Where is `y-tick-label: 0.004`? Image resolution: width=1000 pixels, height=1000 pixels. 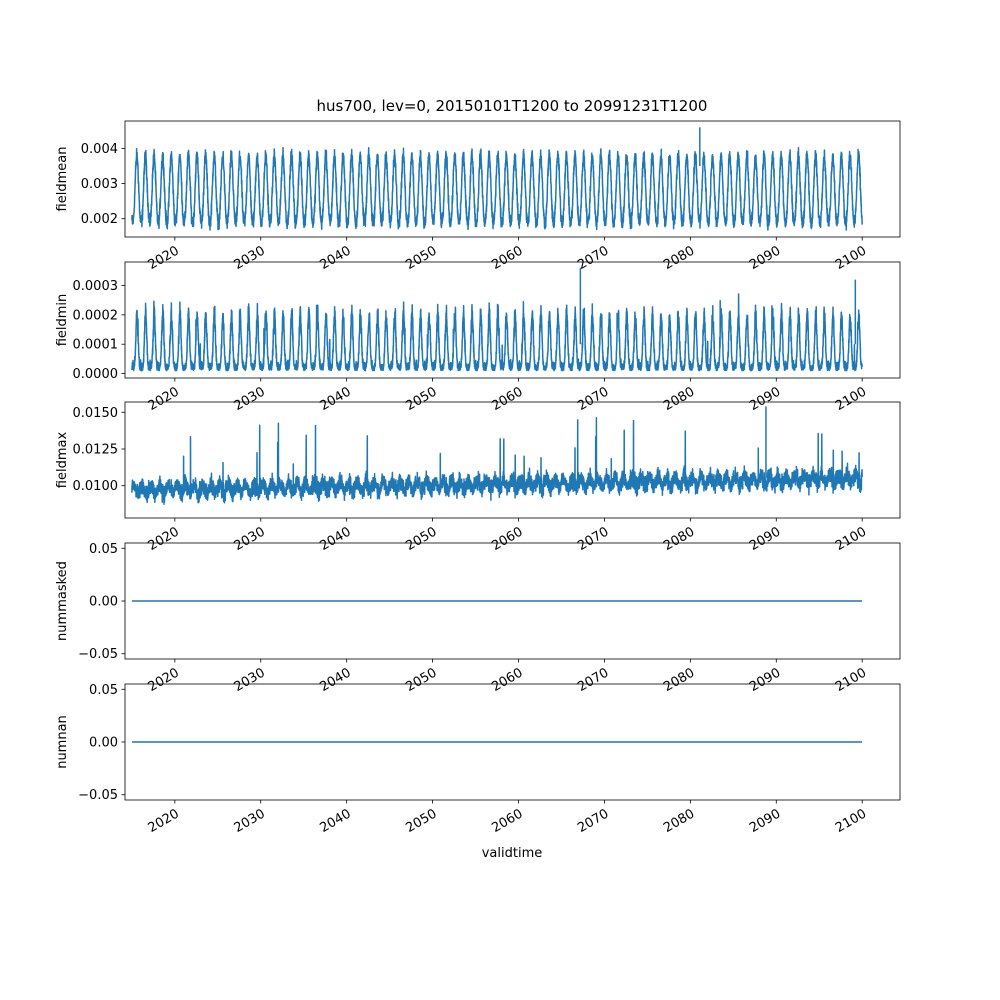
y-tick-label: 0.004 is located at coordinates (99, 149).